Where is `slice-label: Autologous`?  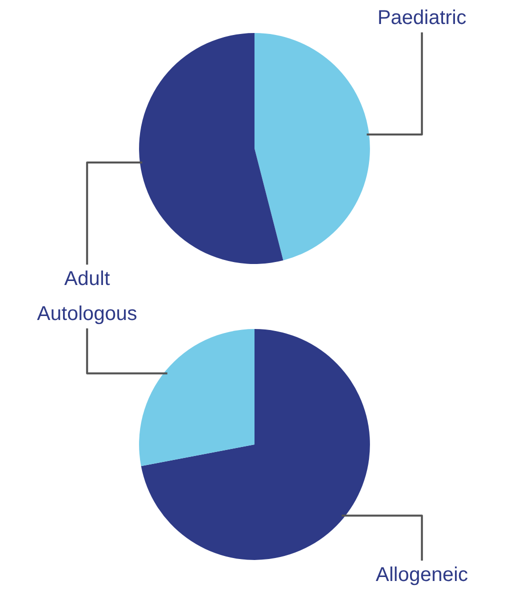
slice-label: Autologous is located at coordinates (87, 313).